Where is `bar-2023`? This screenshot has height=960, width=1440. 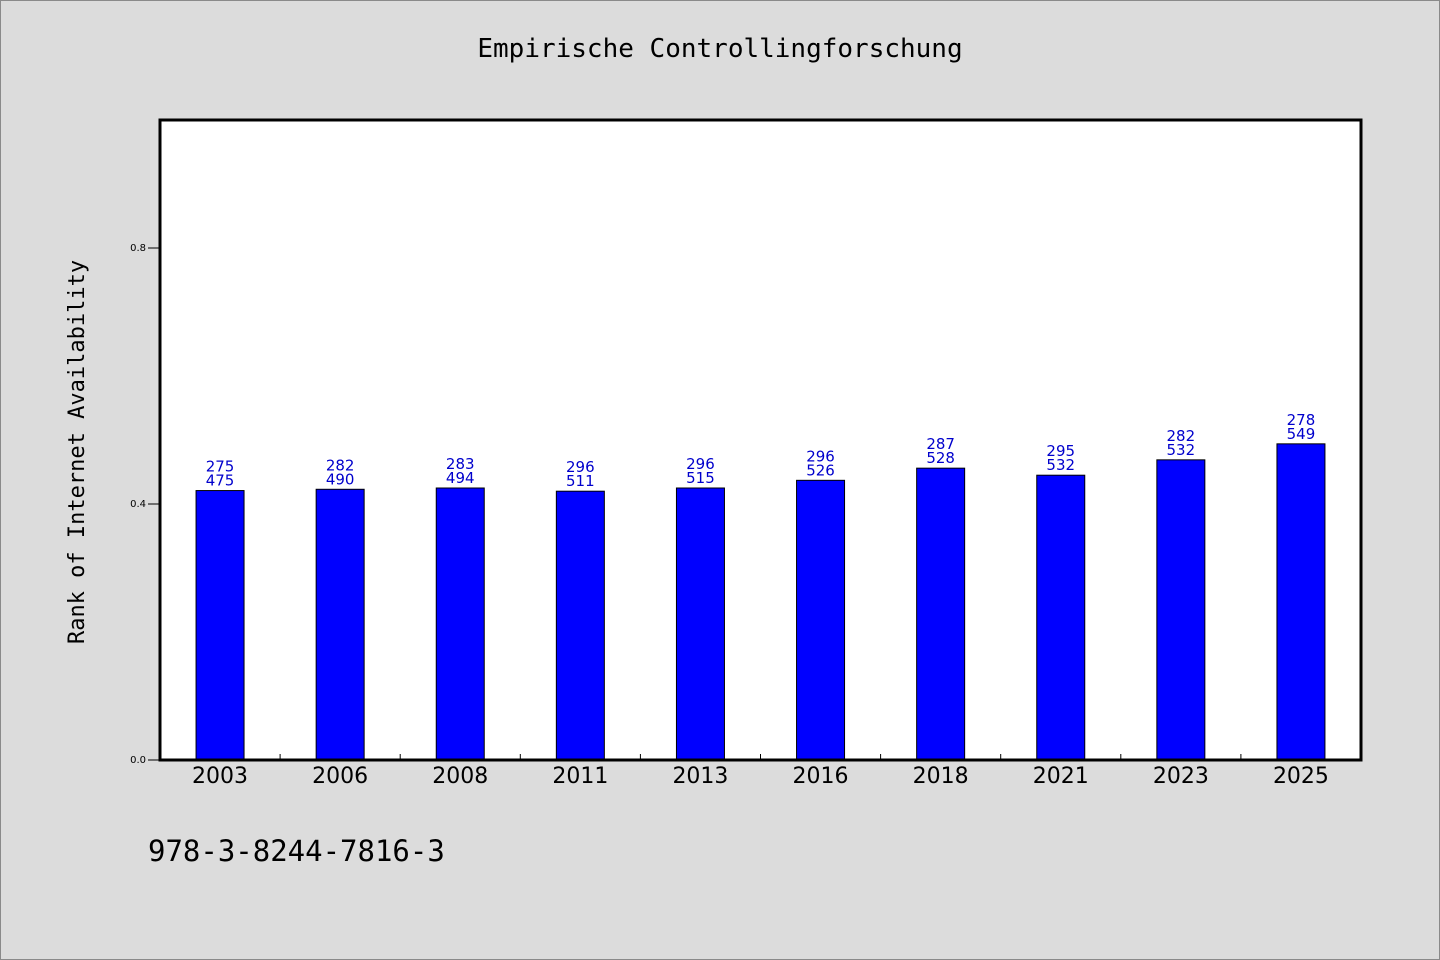
bar-2023 is located at coordinates (1181, 610).